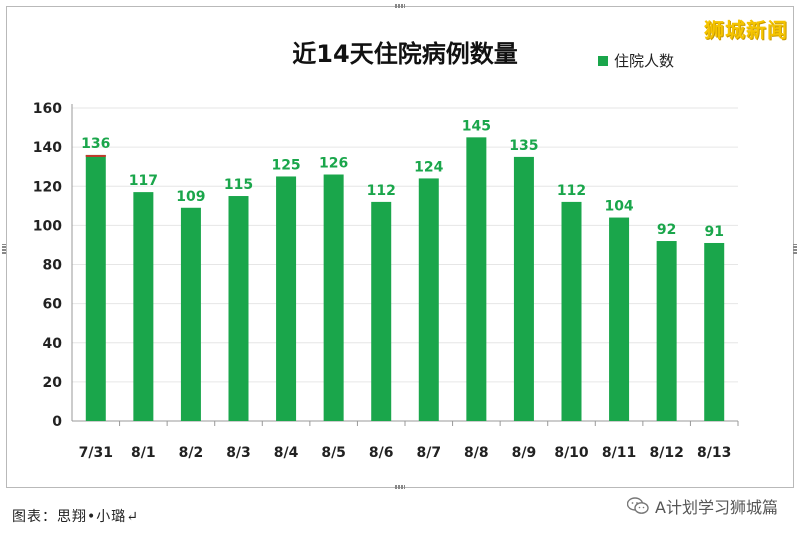 The height and width of the screenshot is (539, 800). I want to click on x-tick-label: 8/3, so click(238, 453).